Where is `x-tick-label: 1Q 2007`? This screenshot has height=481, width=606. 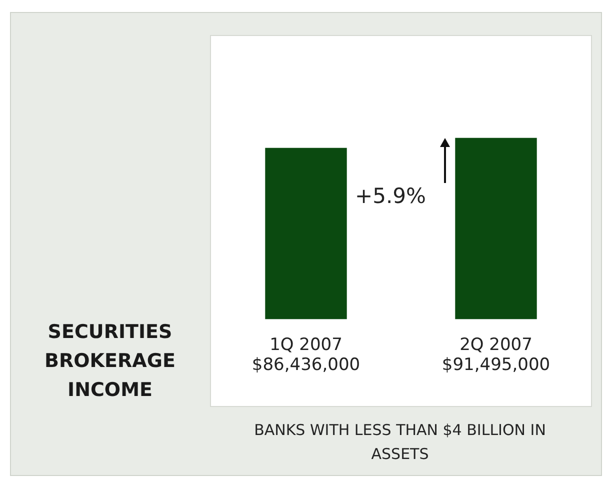
x-tick-label: 1Q 2007 is located at coordinates (306, 344).